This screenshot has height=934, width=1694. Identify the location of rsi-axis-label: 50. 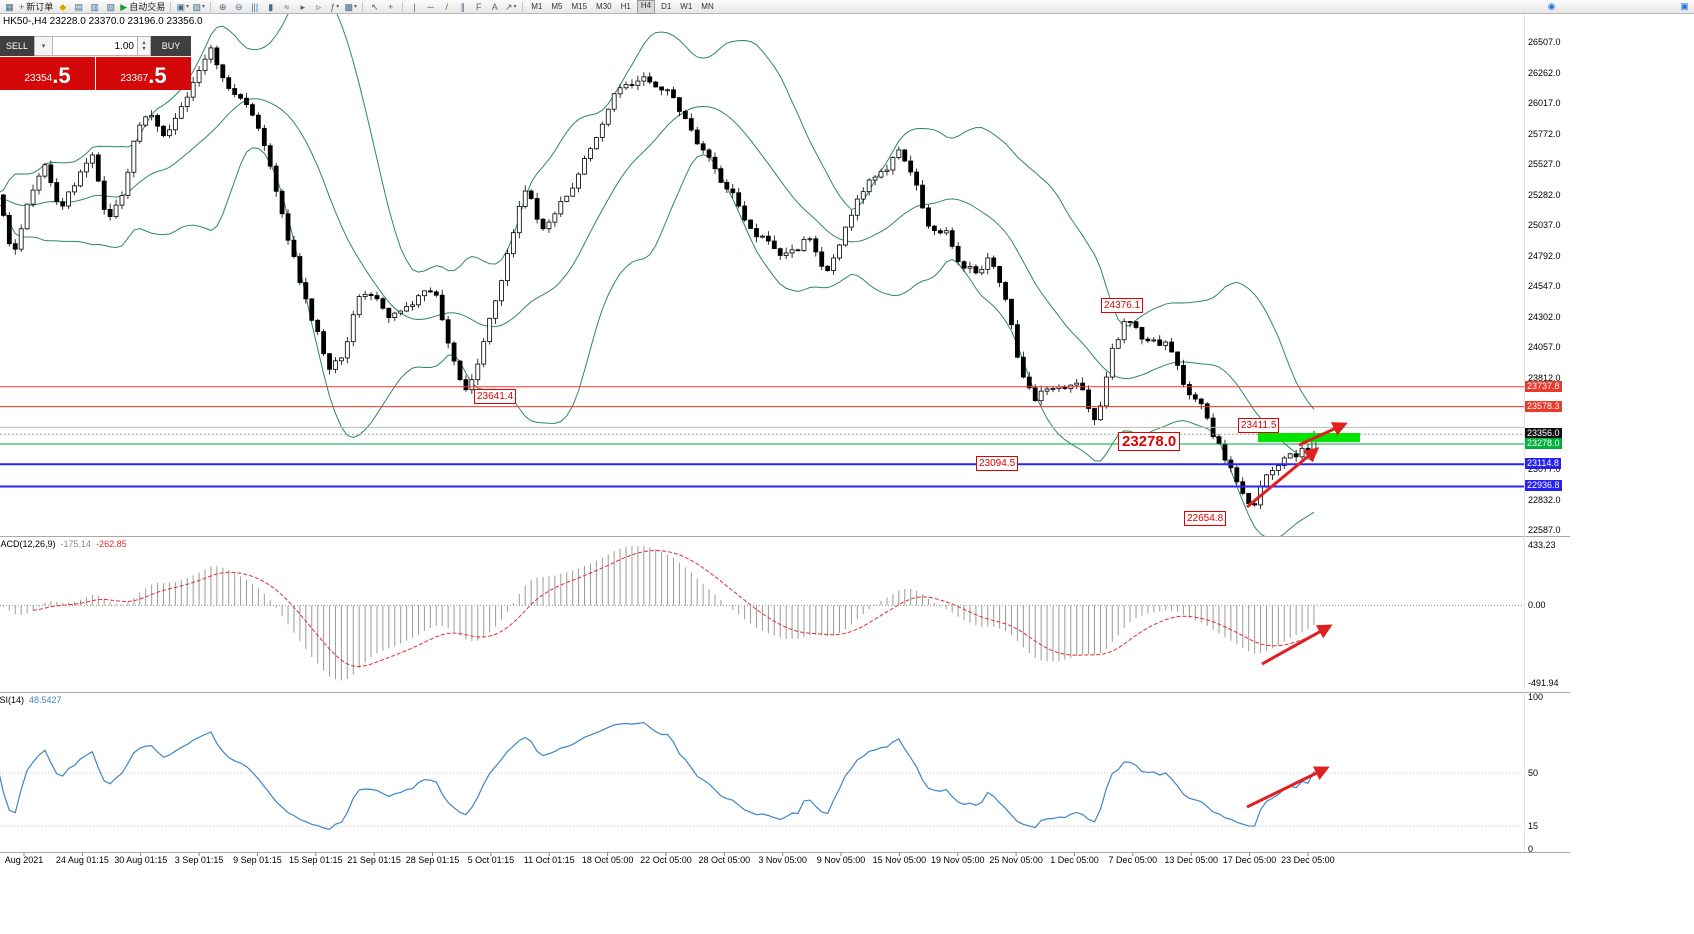
(1533, 773).